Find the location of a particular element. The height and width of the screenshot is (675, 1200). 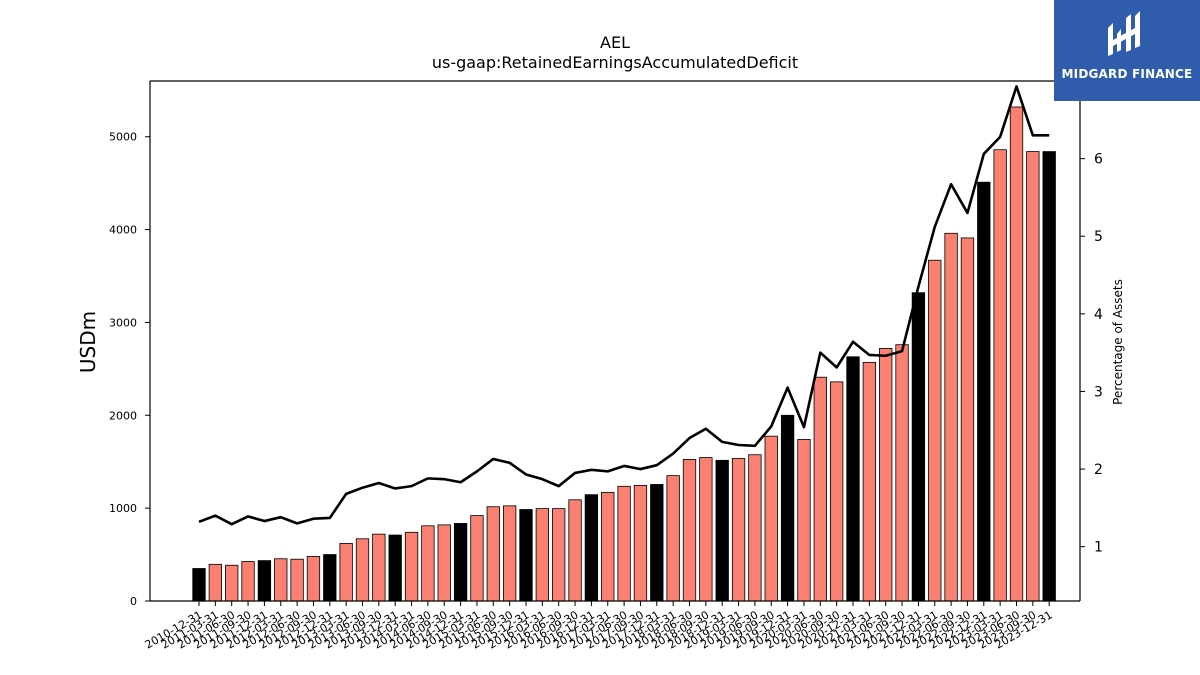

y2-tick-label: 2 is located at coordinates (1098, 470).